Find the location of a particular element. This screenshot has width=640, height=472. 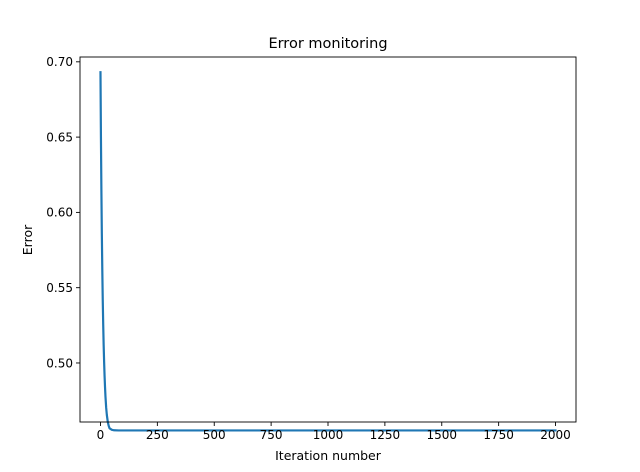

x-tick-label: 0 is located at coordinates (101, 435).